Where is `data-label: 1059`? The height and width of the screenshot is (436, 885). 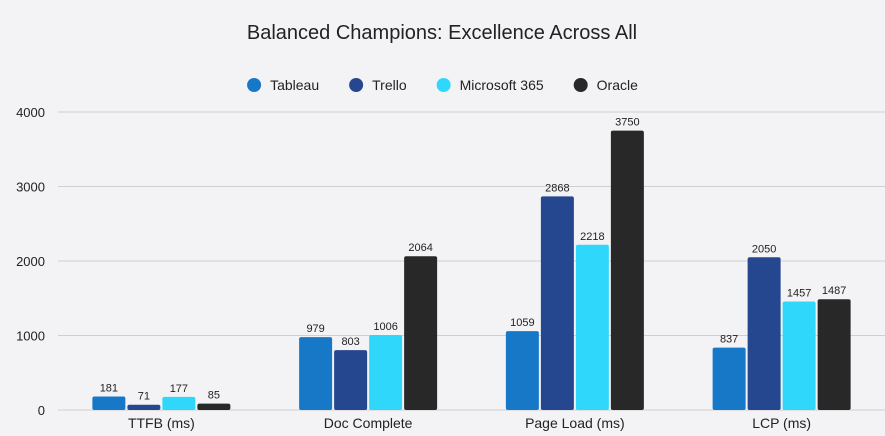 data-label: 1059 is located at coordinates (522, 323).